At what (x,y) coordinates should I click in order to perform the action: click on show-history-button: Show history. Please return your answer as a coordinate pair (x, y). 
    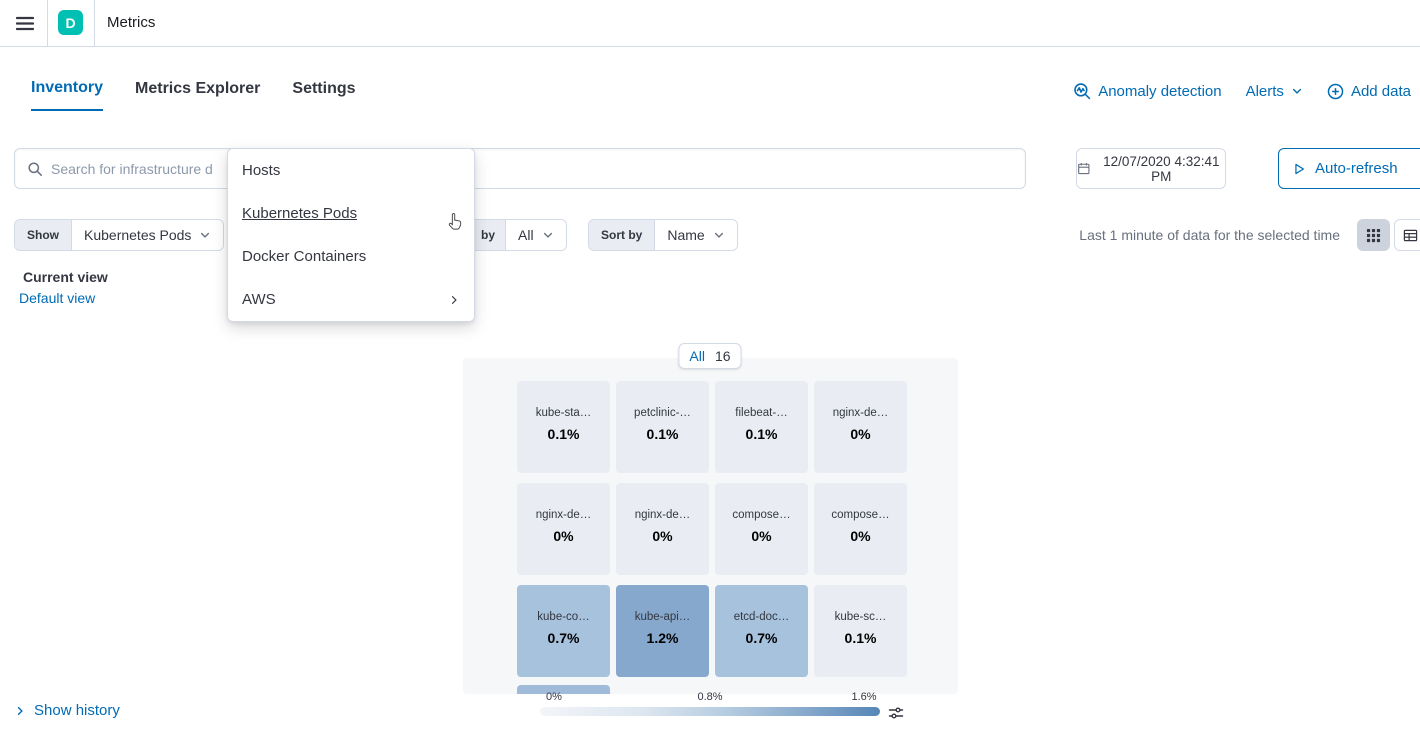
    Looking at the image, I should click on (67, 710).